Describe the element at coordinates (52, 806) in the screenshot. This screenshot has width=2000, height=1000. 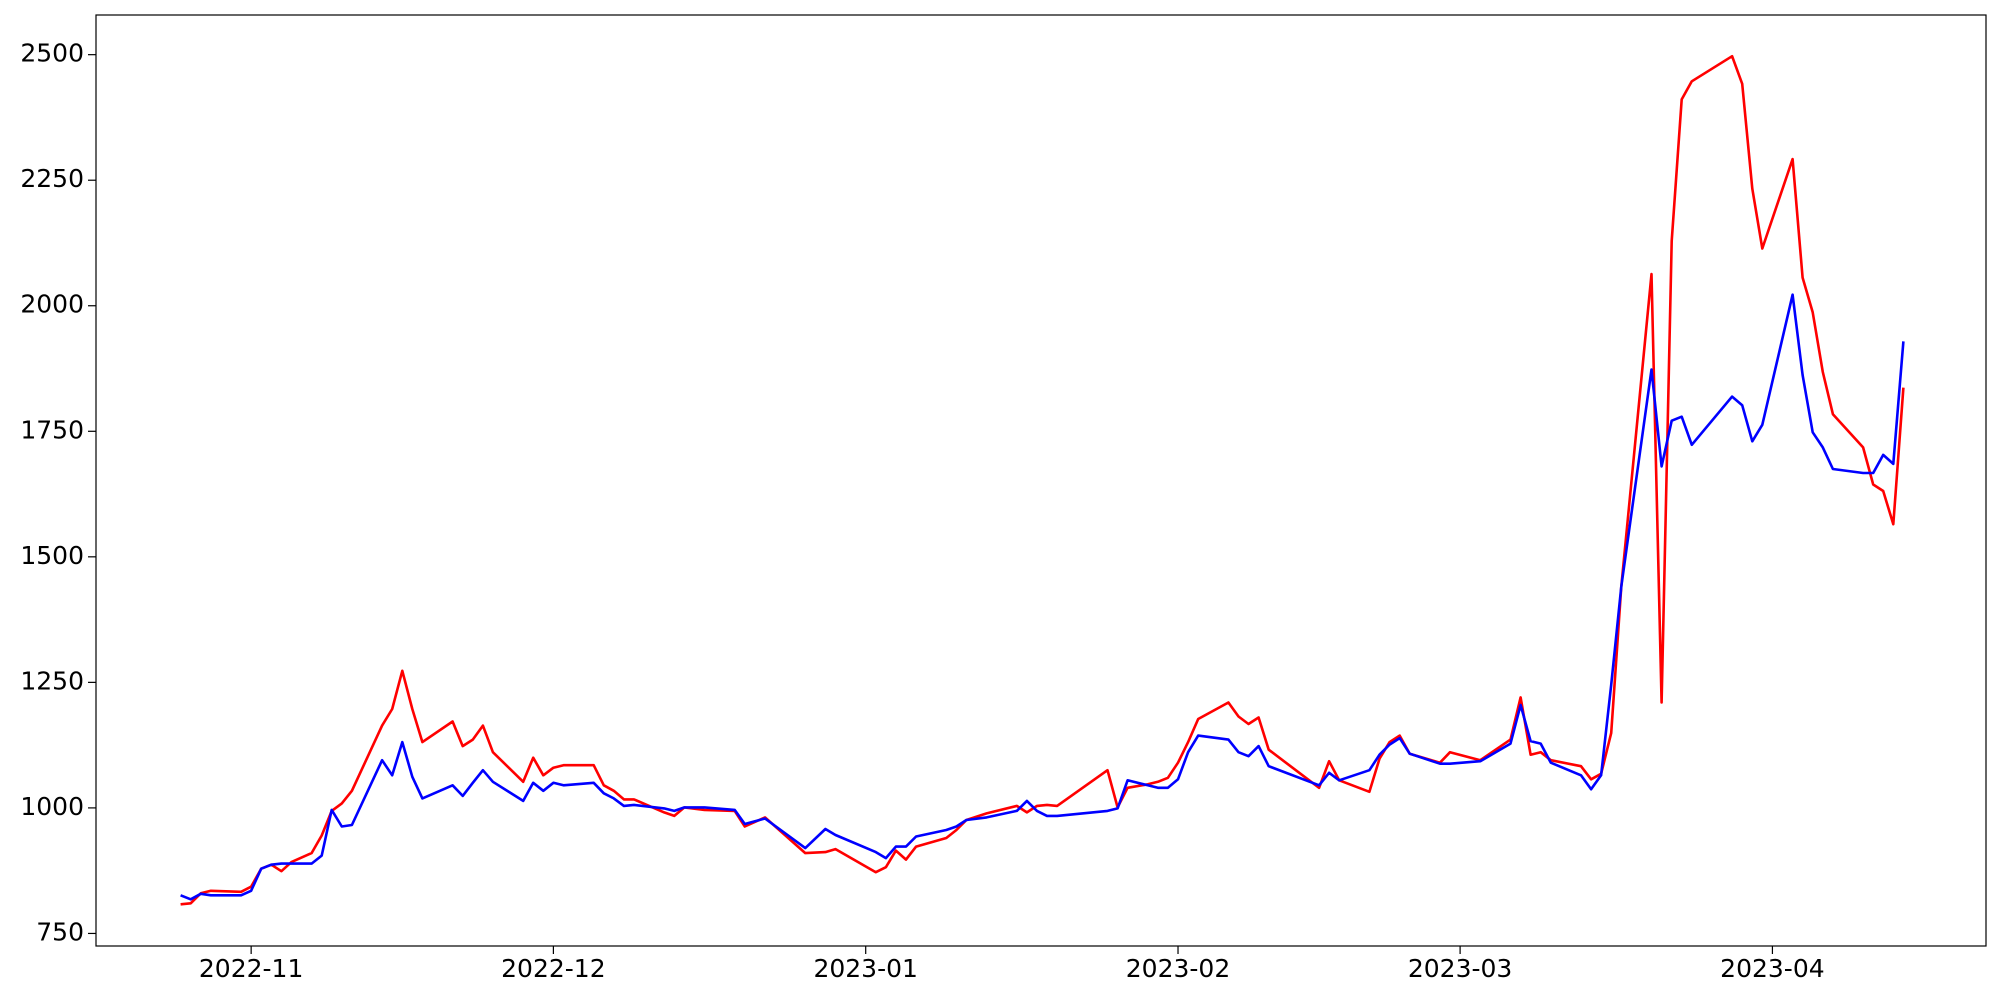
I see `y-tick-label: 1000` at that location.